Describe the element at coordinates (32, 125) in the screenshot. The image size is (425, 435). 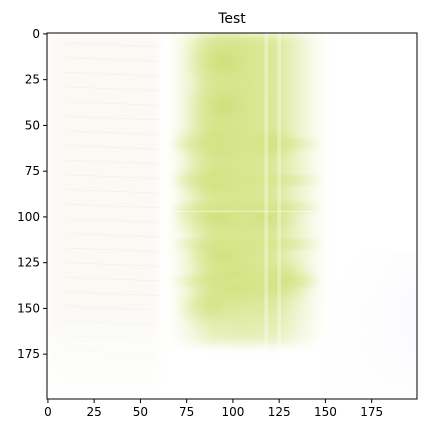
I see `y-tick-label: 50` at that location.